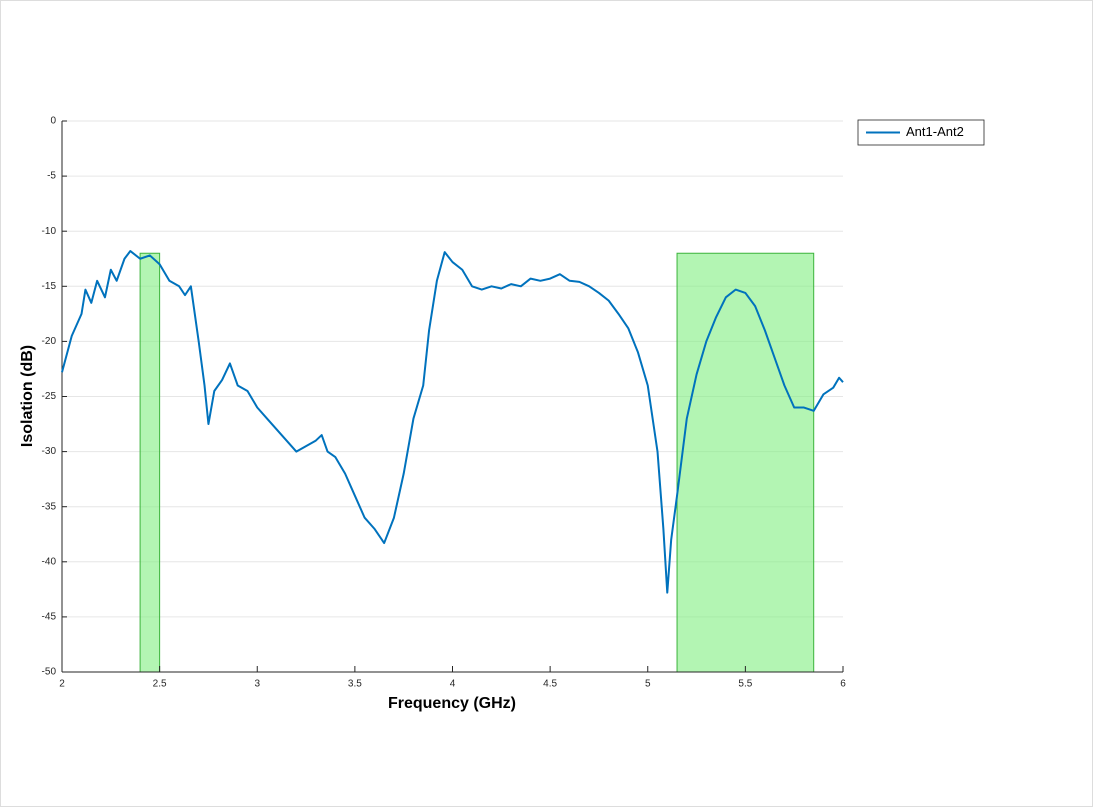 The height and width of the screenshot is (811, 1095). I want to click on y-tick-label: -15, so click(49, 286).